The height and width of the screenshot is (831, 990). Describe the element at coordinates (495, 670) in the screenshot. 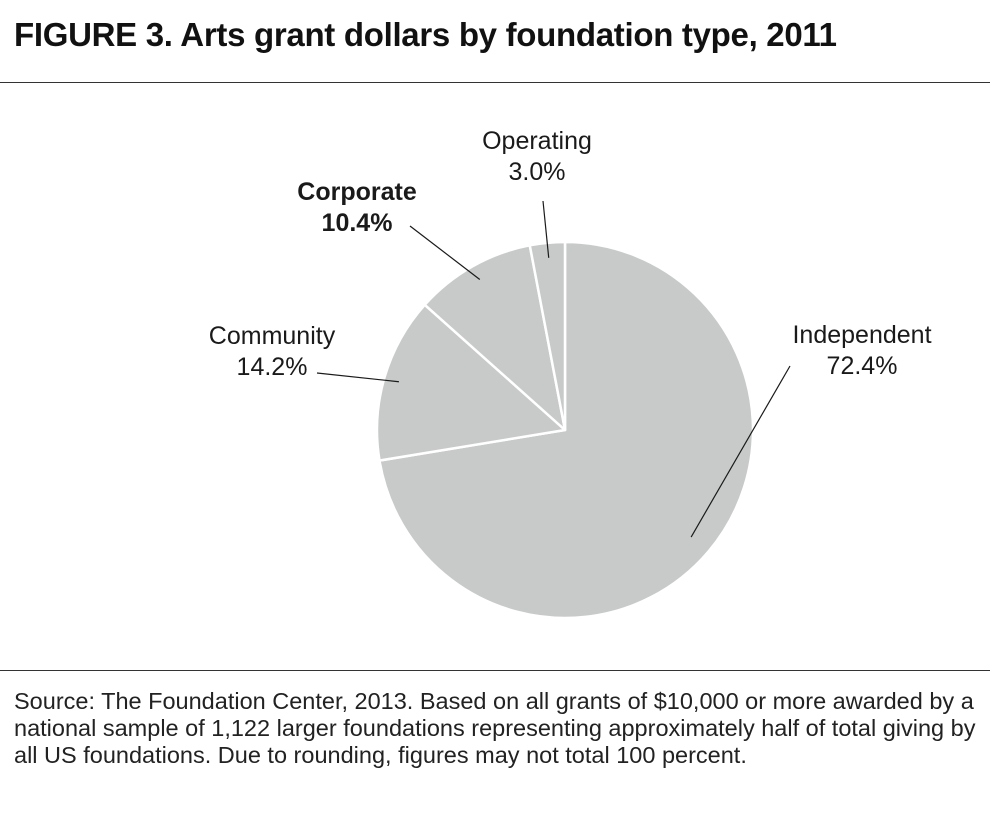

I see `bottom-rule` at that location.